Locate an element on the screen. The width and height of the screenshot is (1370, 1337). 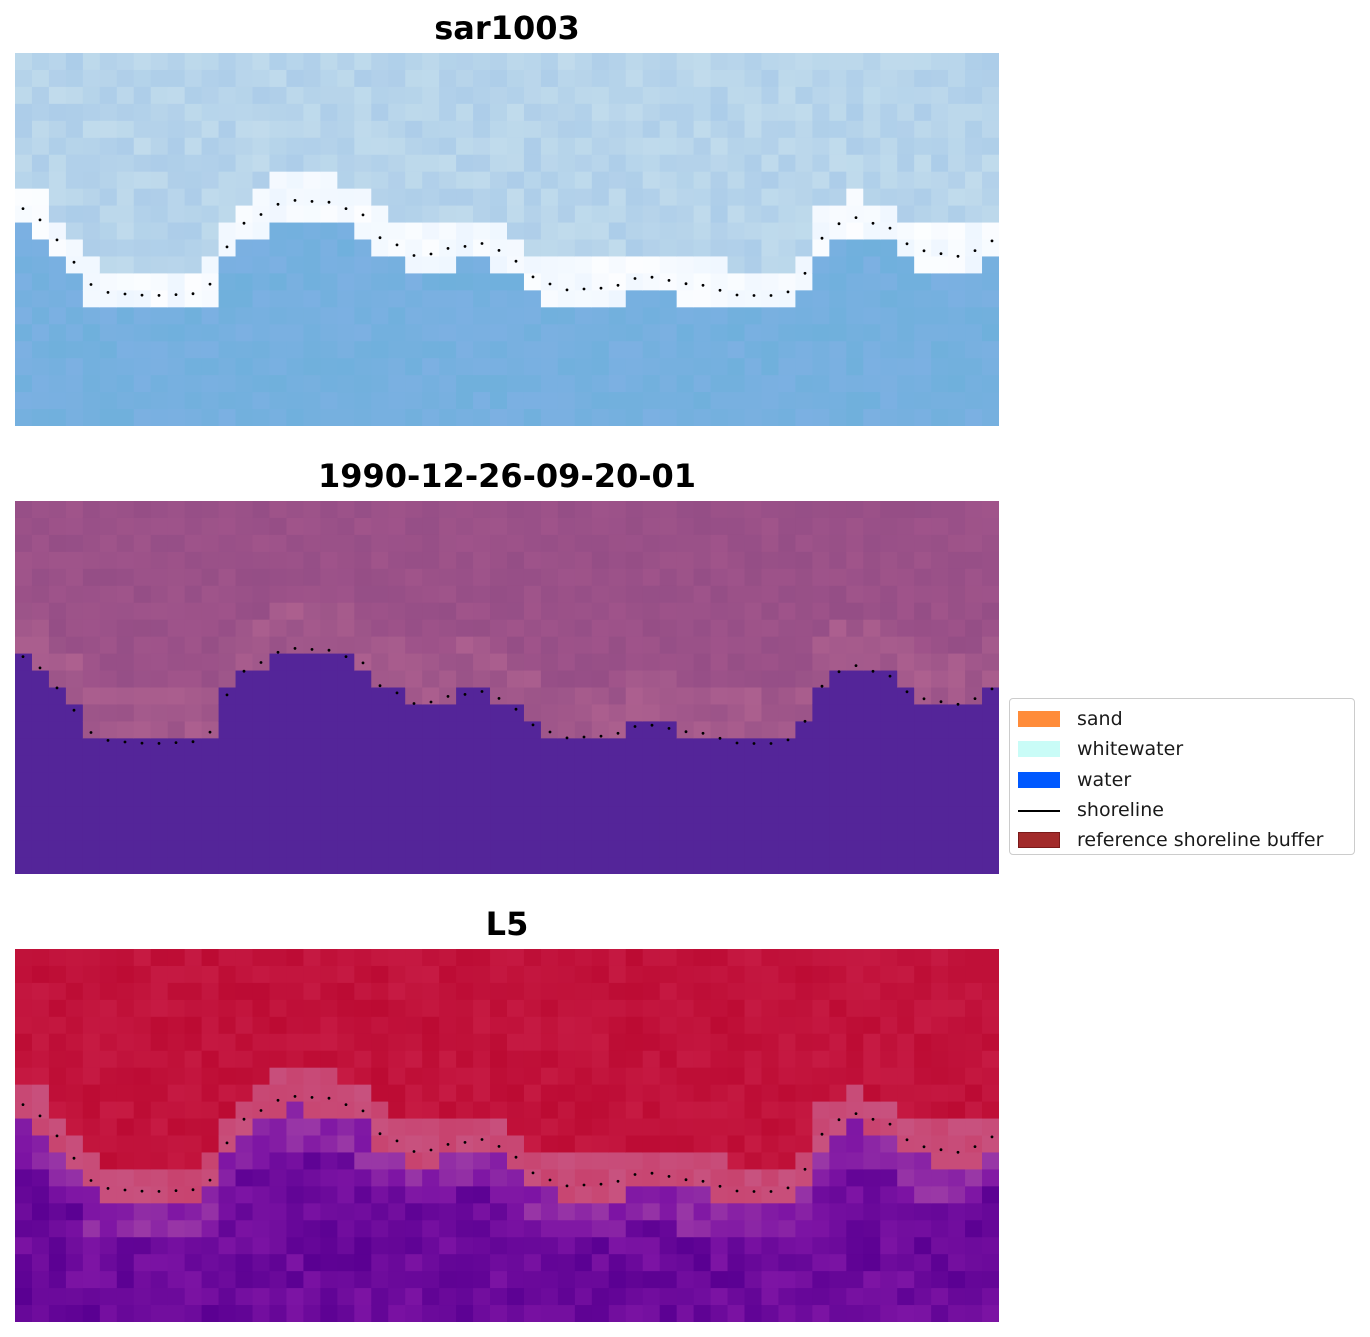
legend-swatch-sand is located at coordinates (1039, 719).